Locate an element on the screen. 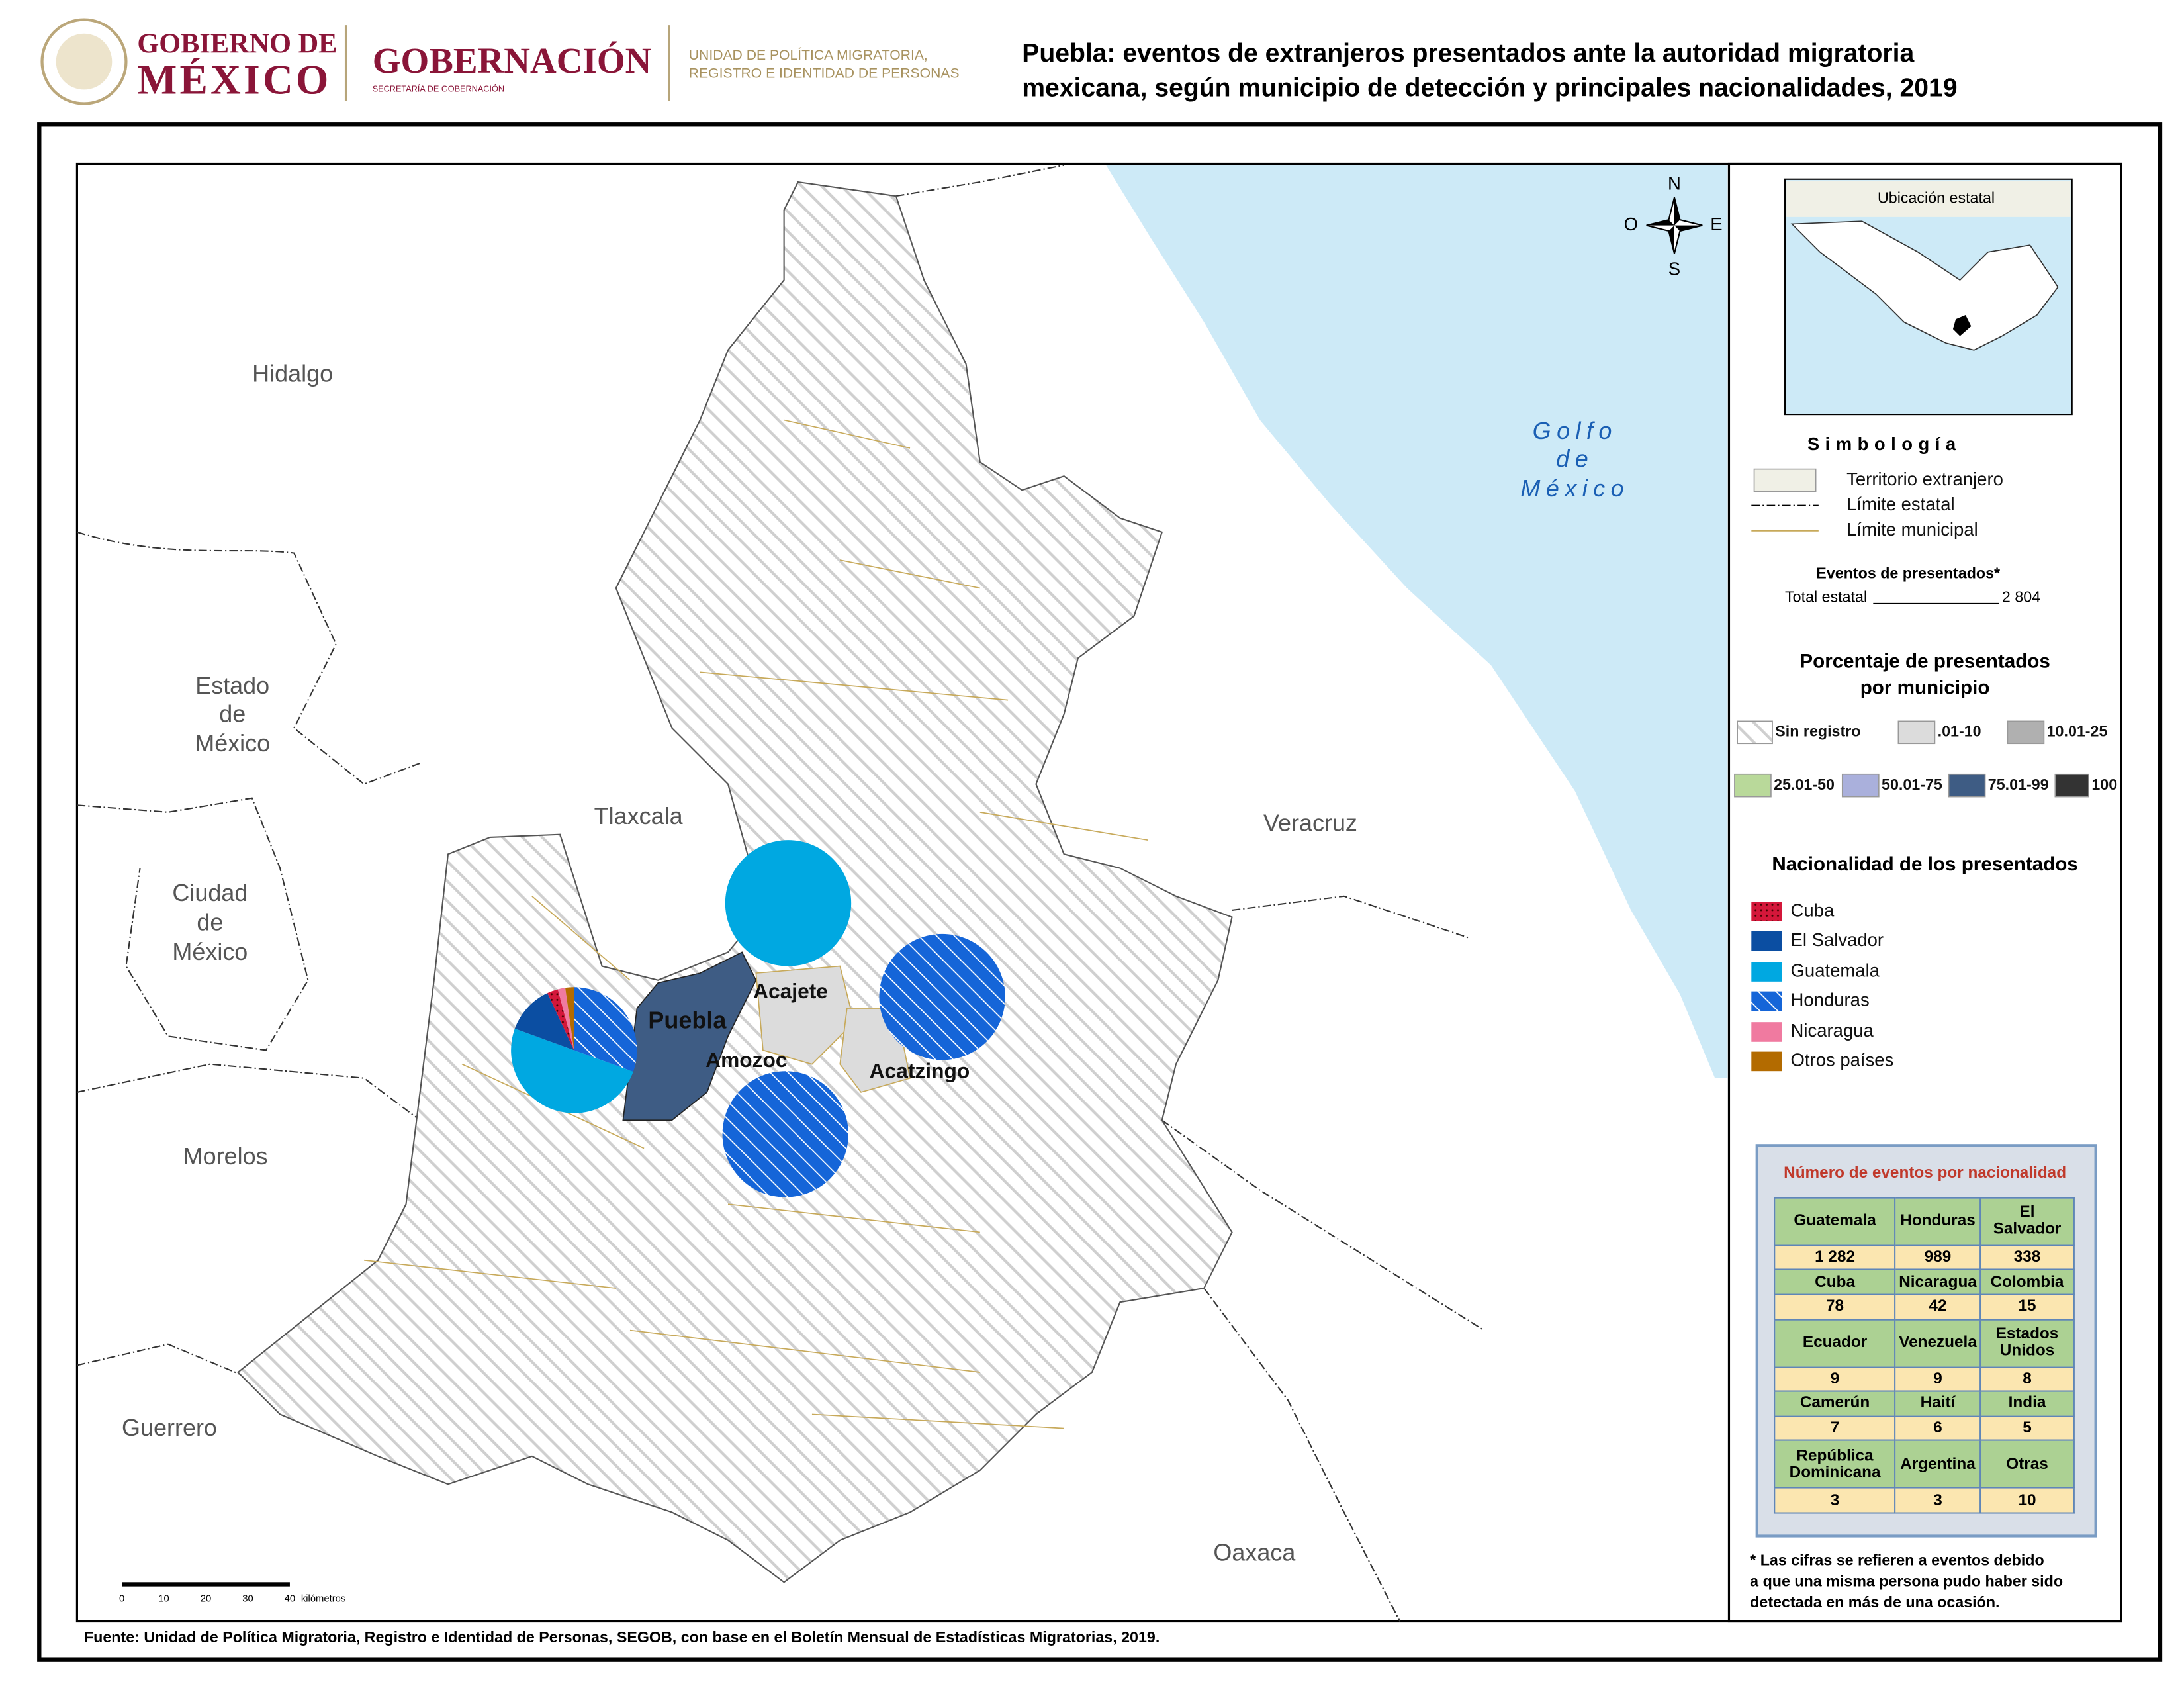 Image resolution: width=2184 pixels, height=1688 pixels. pct-item: 75.01-99 is located at coordinates (2019, 784).